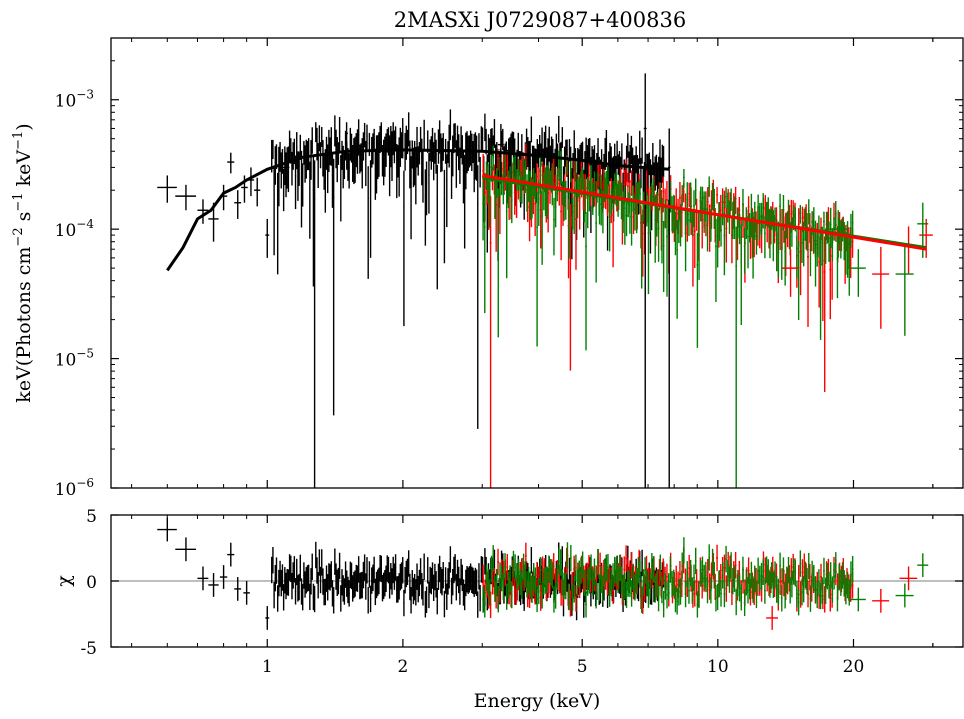 The height and width of the screenshot is (719, 964). I want to click on y-tick-label: 10⁻⁶, so click(74, 488).